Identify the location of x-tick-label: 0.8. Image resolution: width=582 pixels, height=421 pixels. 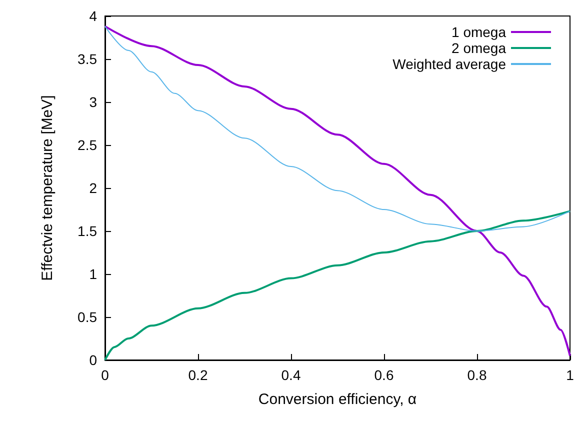
(477, 375).